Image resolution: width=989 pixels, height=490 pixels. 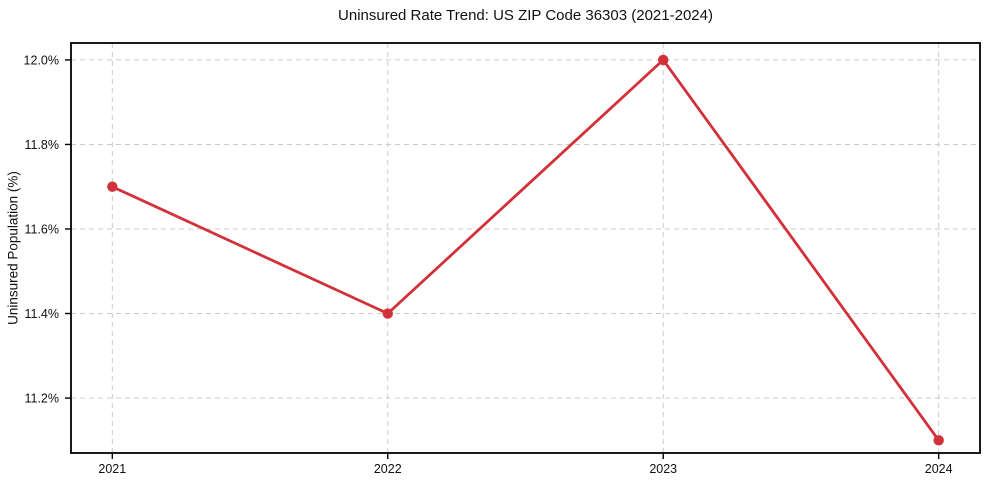 What do you see at coordinates (41, 229) in the screenshot?
I see `y-tick-label: 11.6%` at bounding box center [41, 229].